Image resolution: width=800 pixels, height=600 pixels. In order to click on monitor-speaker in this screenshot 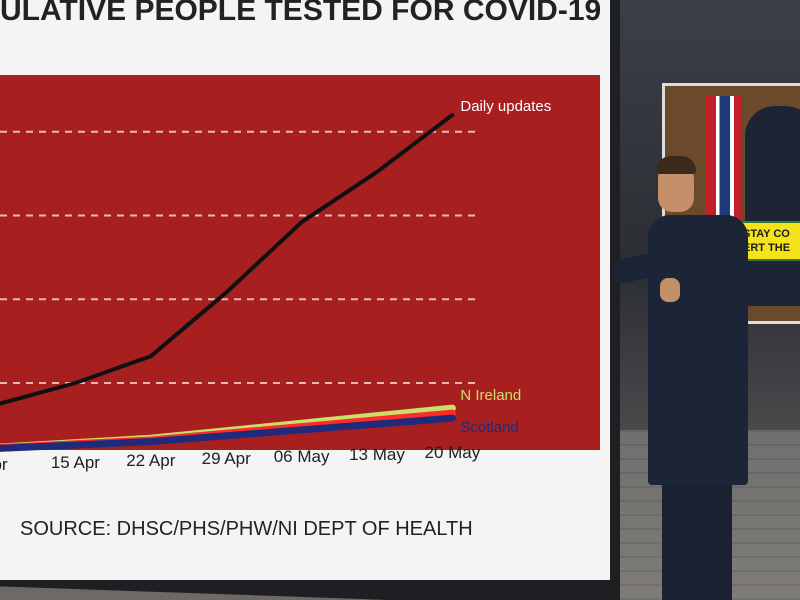, I will do `click(772, 206)`.